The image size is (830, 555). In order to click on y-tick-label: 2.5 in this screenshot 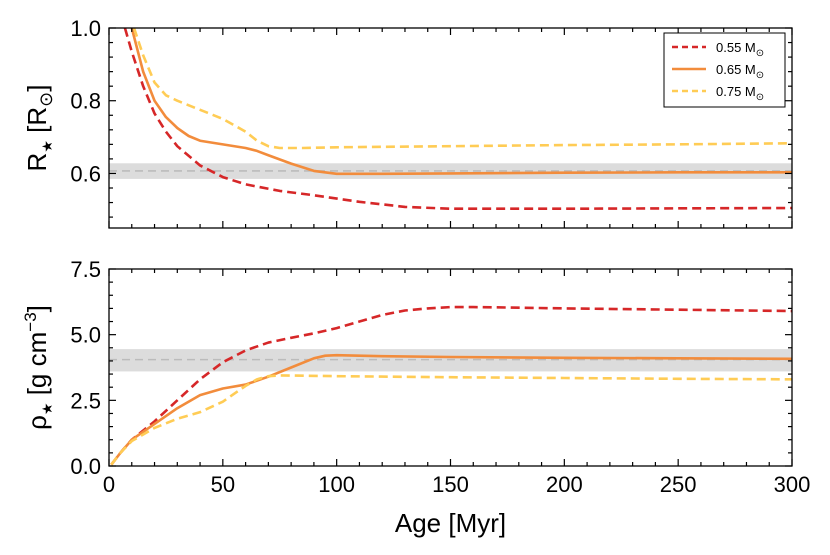, I will do `click(85, 400)`.